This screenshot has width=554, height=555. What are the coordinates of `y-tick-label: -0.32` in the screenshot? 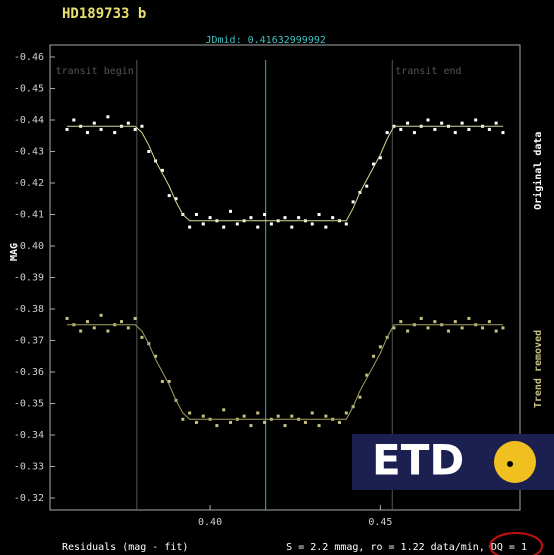 It's located at (29, 498).